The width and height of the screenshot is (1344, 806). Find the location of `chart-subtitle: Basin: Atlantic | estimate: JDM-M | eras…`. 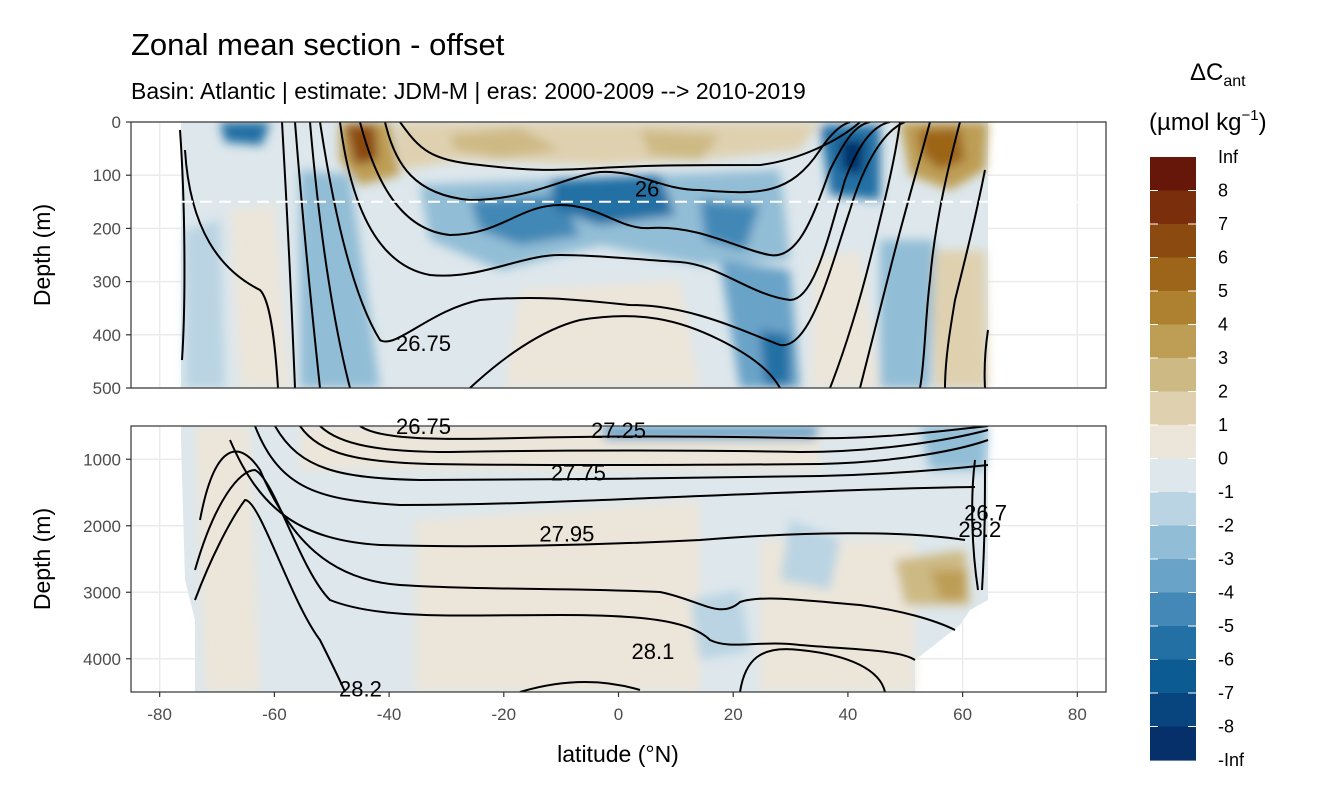

chart-subtitle: Basin: Atlantic | estimate: JDM-M | eras… is located at coordinates (468, 91).